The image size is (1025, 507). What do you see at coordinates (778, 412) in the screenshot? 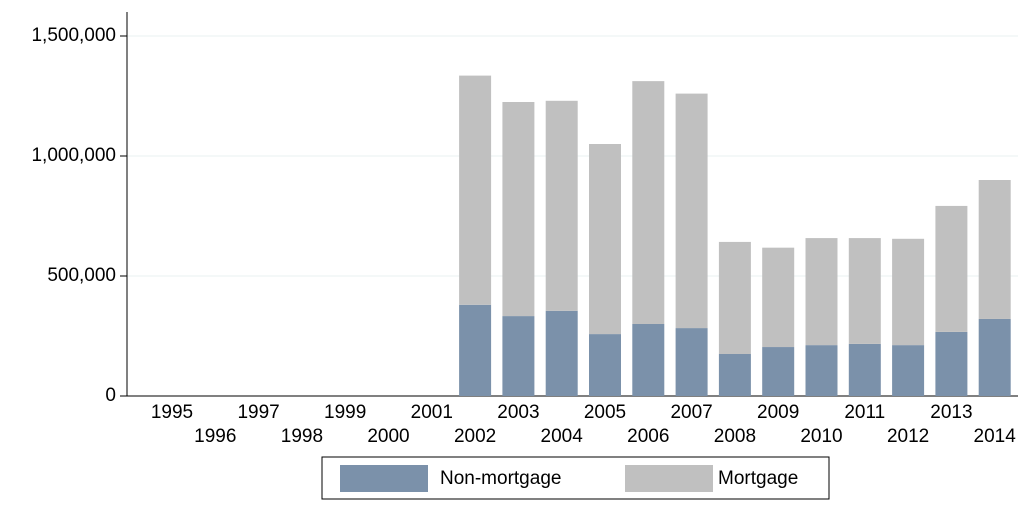
I see `x-tick-label: 2009` at bounding box center [778, 412].